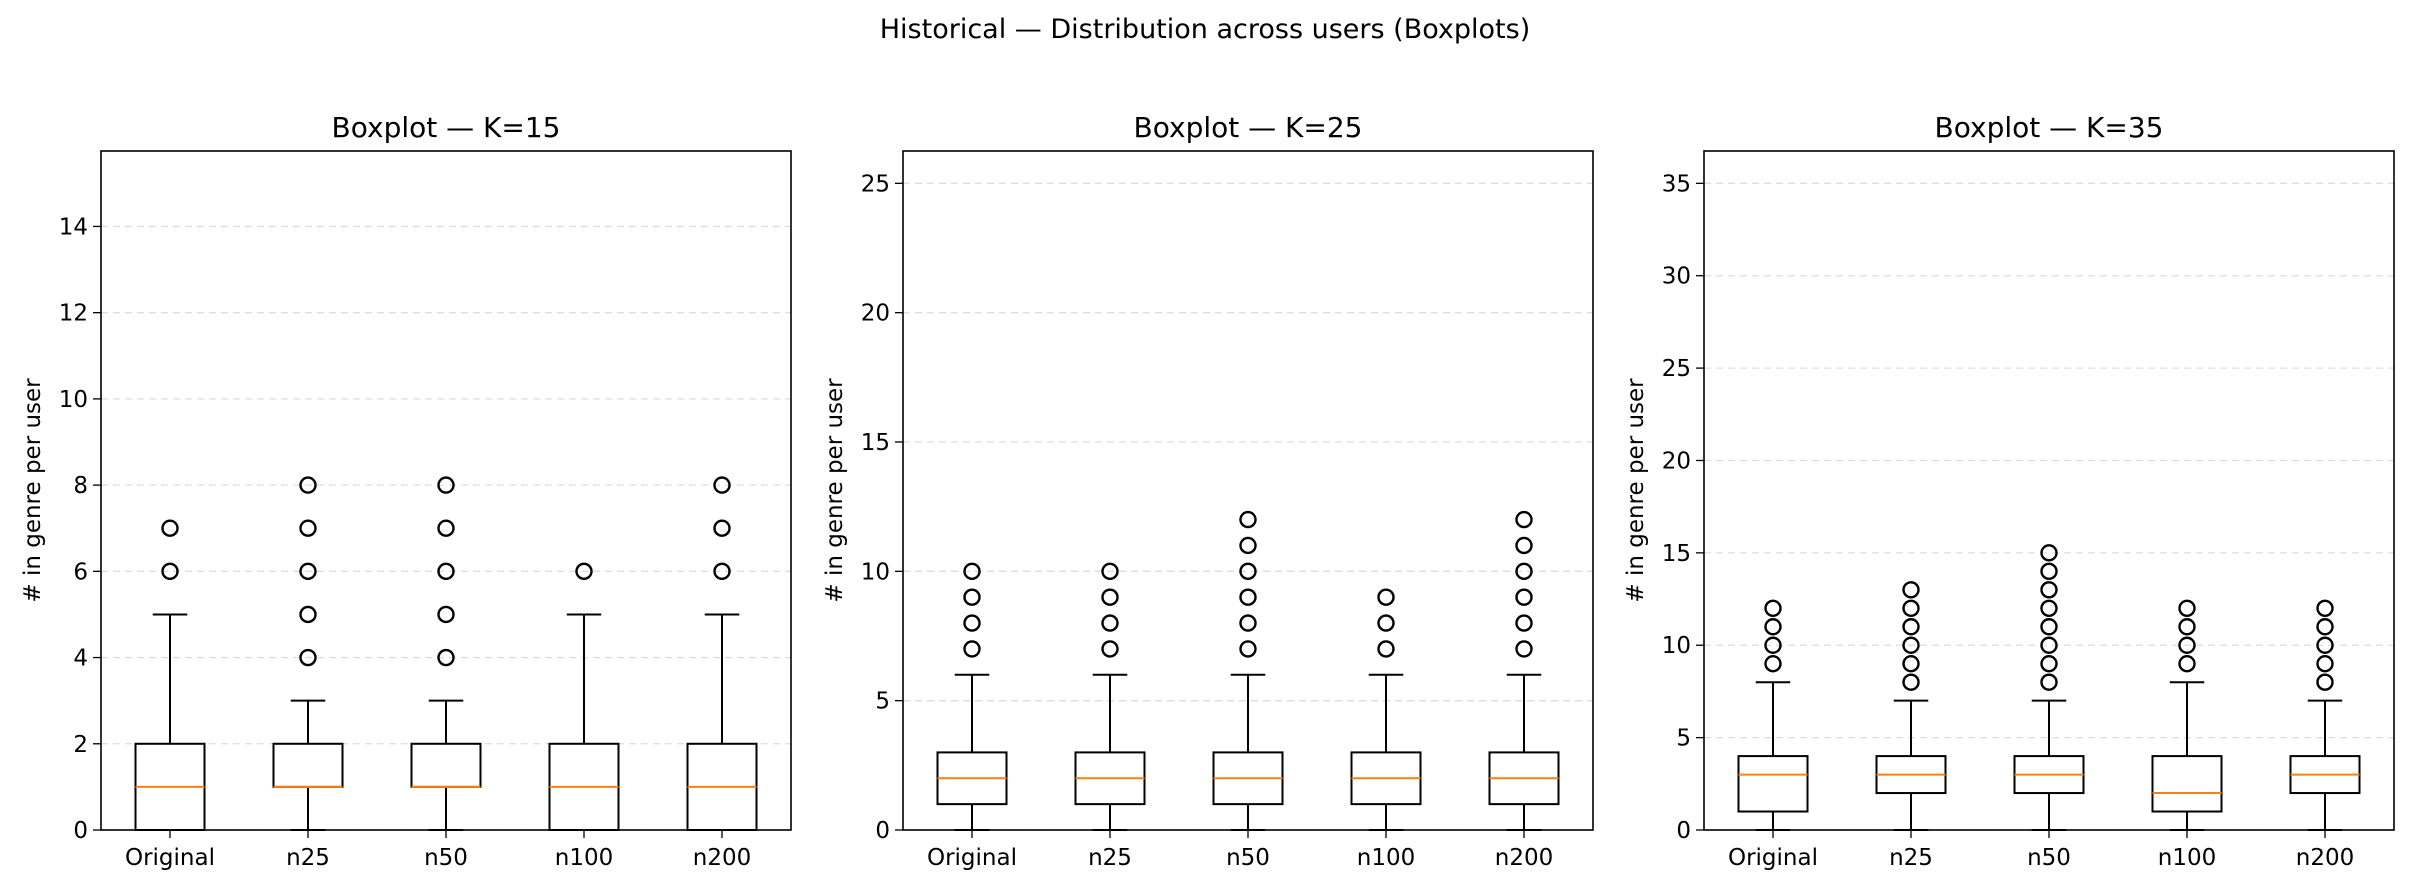  I want to click on x-tick-label: n25, so click(308, 858).